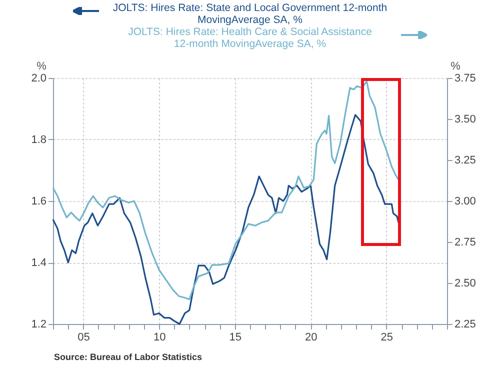 Image resolution: width=500 pixels, height=375 pixels. I want to click on y-tick-label: 1.2, so click(38, 324).